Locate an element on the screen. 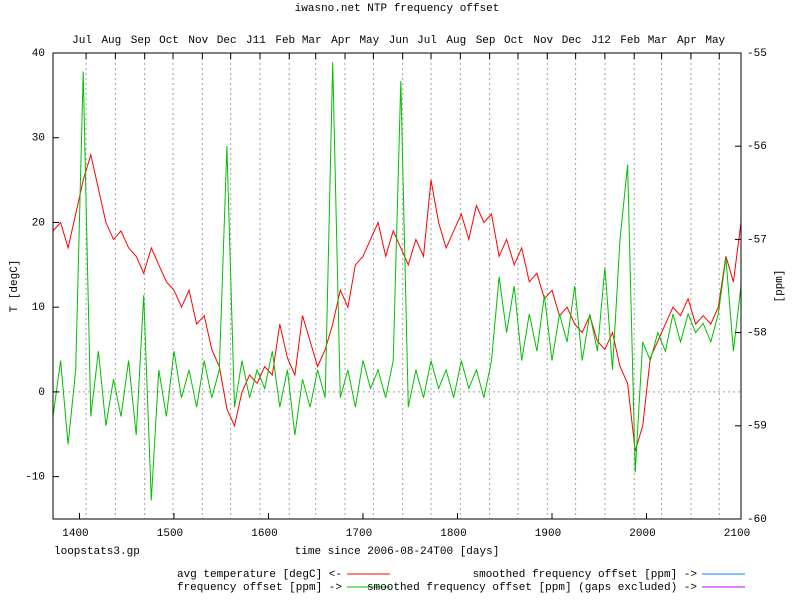 The image size is (800, 600). x-tick-label: 1400 is located at coordinates (75, 534).